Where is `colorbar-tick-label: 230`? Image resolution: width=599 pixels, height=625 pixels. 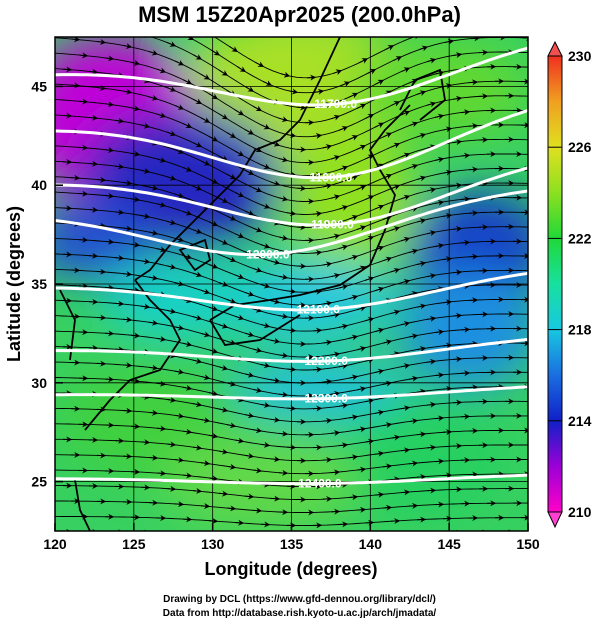
colorbar-tick-label: 230 is located at coordinates (580, 56).